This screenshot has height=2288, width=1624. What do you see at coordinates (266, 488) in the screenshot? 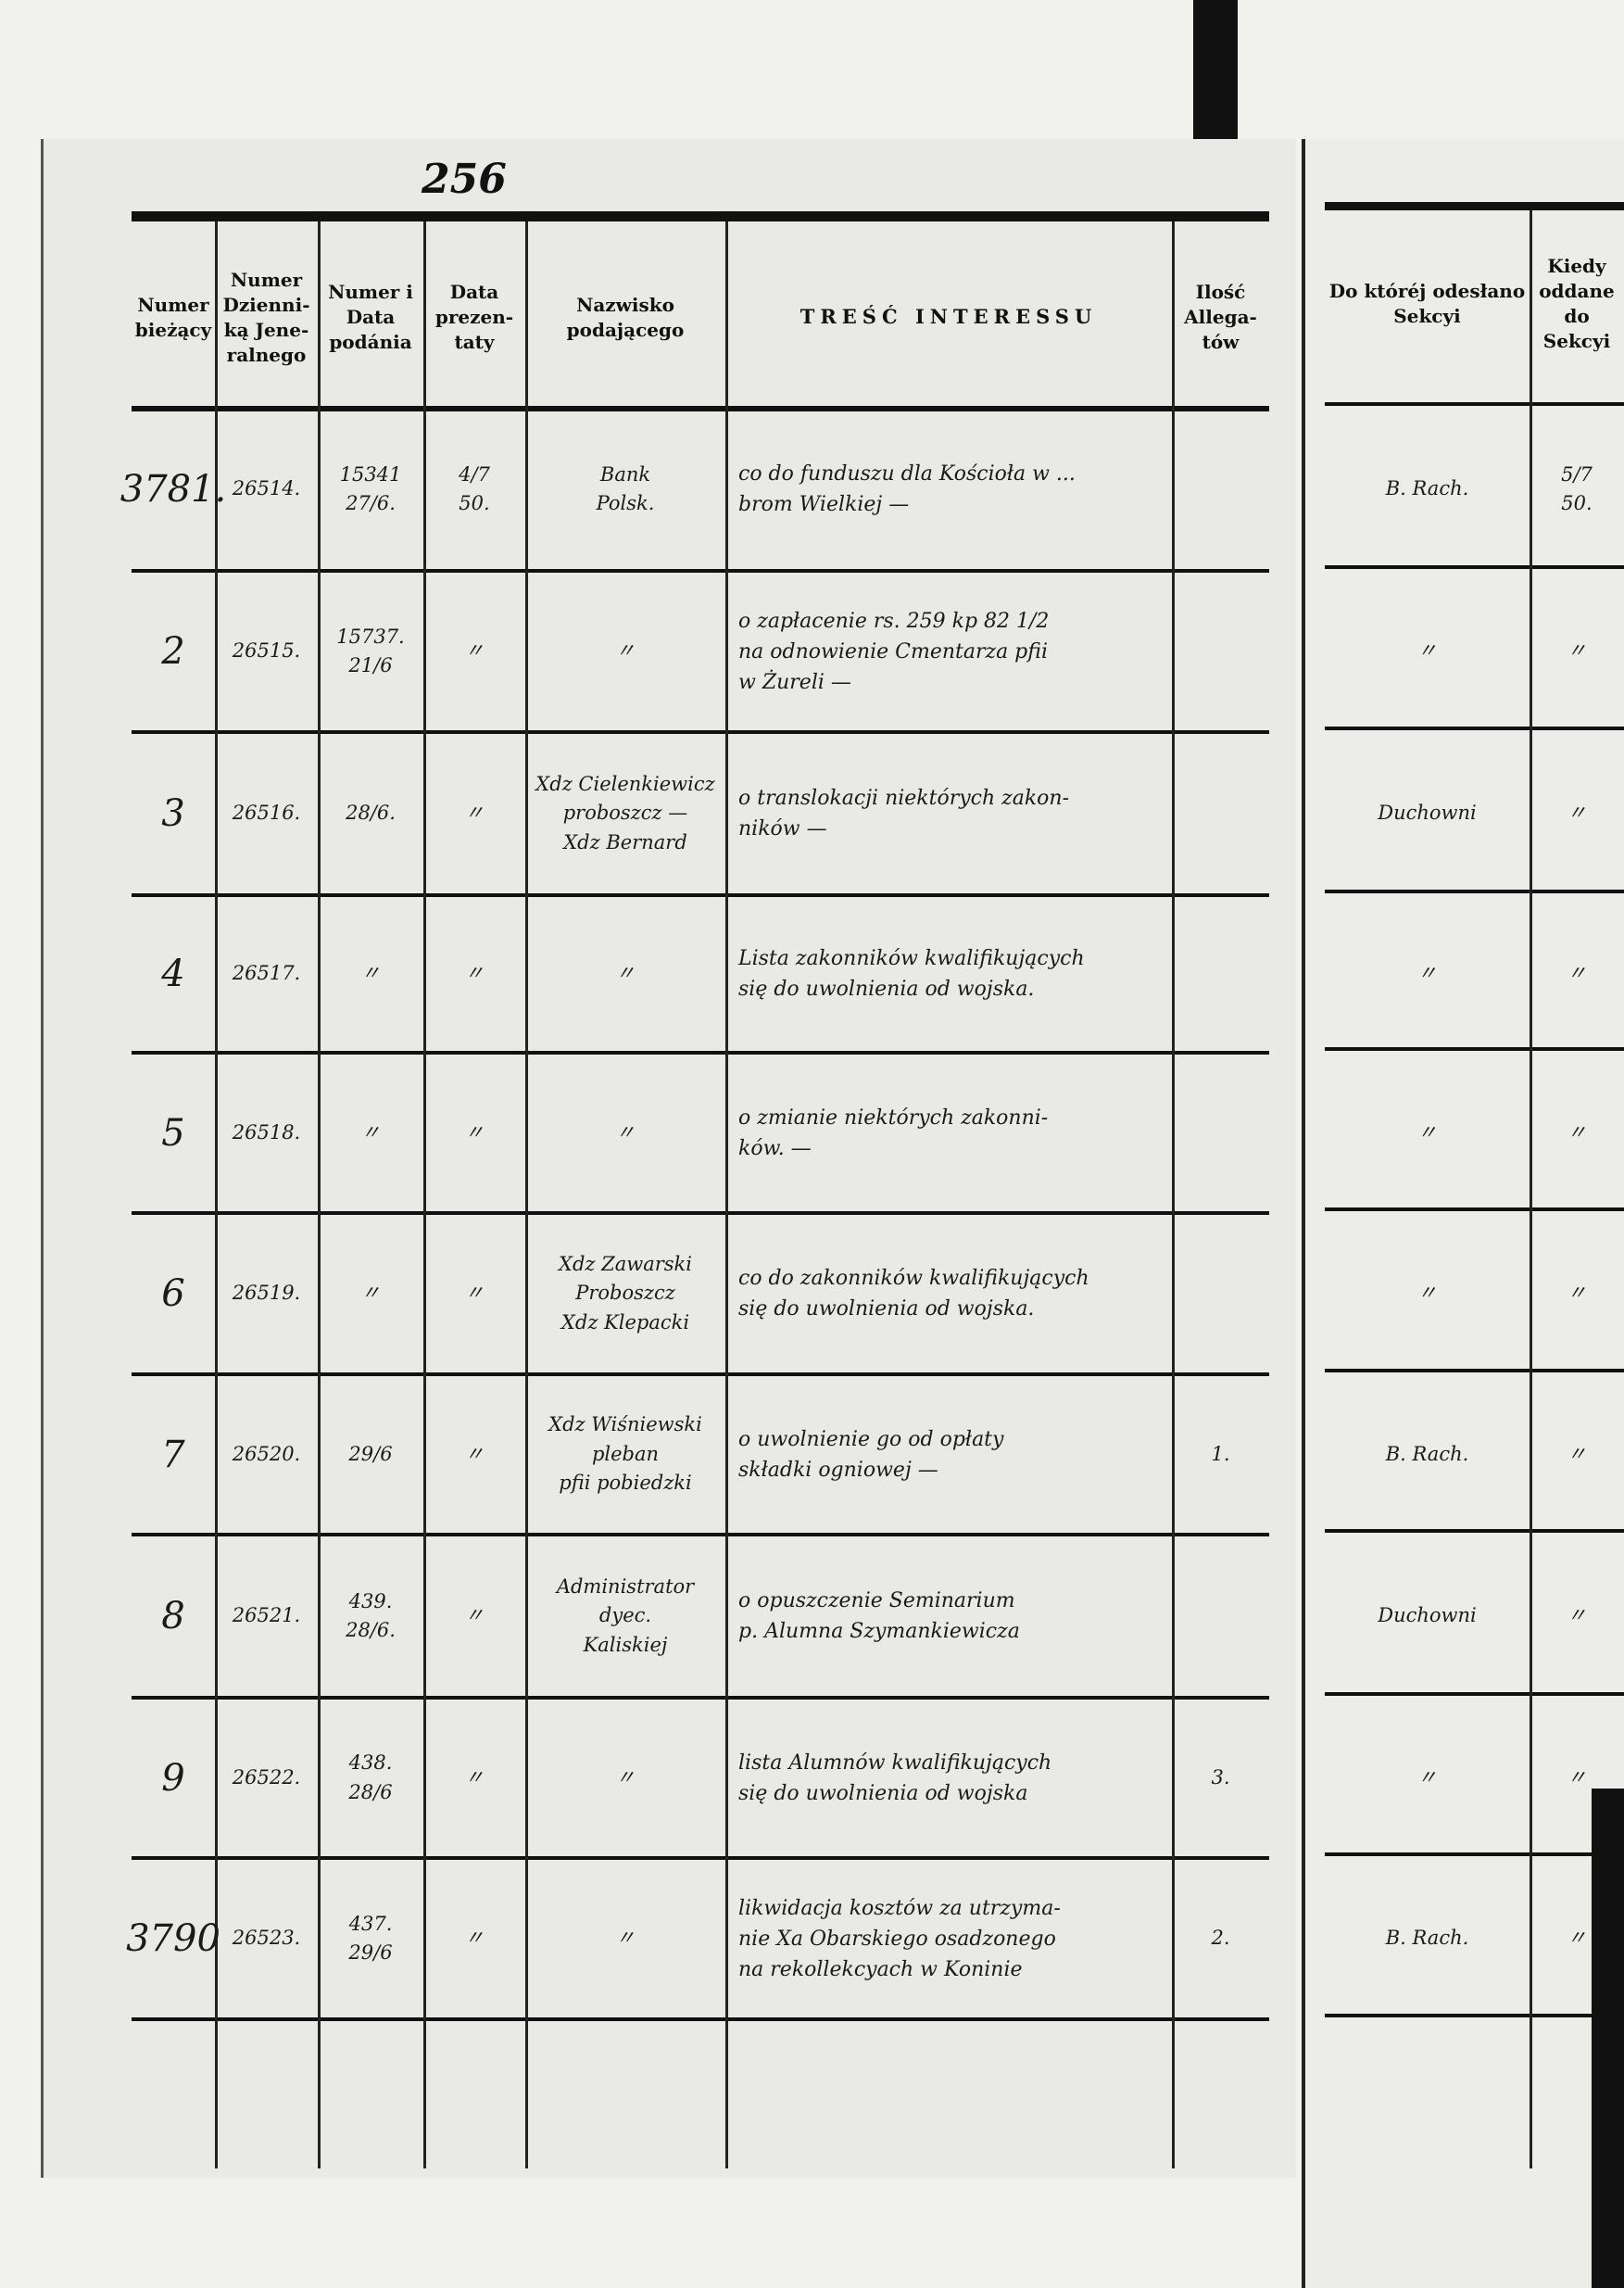
I see `cell-dziennik: 26514.` at bounding box center [266, 488].